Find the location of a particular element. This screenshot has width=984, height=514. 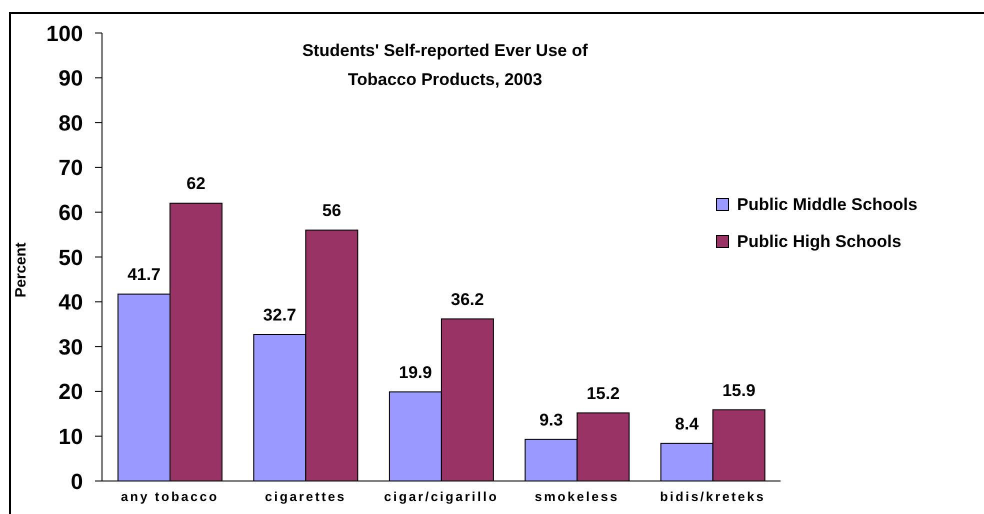

data-label: 62 is located at coordinates (196, 184).